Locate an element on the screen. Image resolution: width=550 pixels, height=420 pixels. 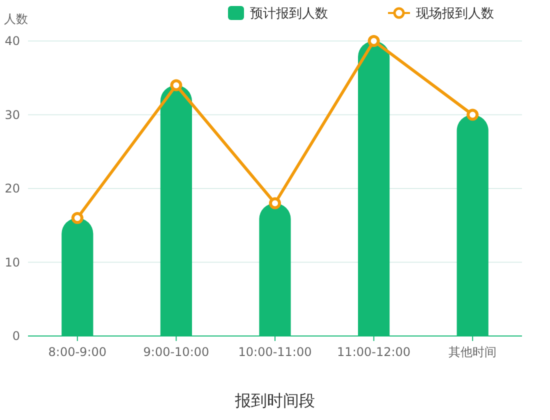
x-tick-label: 10:00-11:00 is located at coordinates (275, 352).